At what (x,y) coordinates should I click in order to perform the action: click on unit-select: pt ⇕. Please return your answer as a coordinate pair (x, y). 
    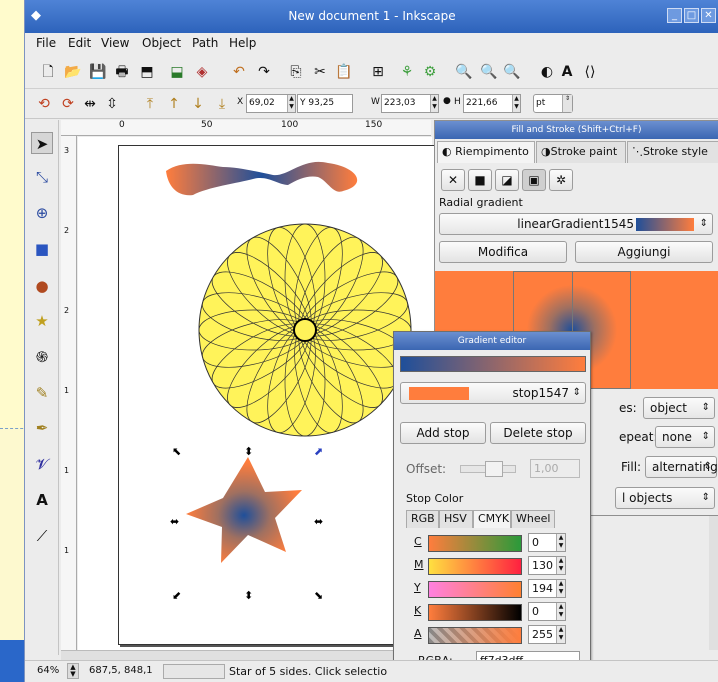
    Looking at the image, I should click on (553, 103).